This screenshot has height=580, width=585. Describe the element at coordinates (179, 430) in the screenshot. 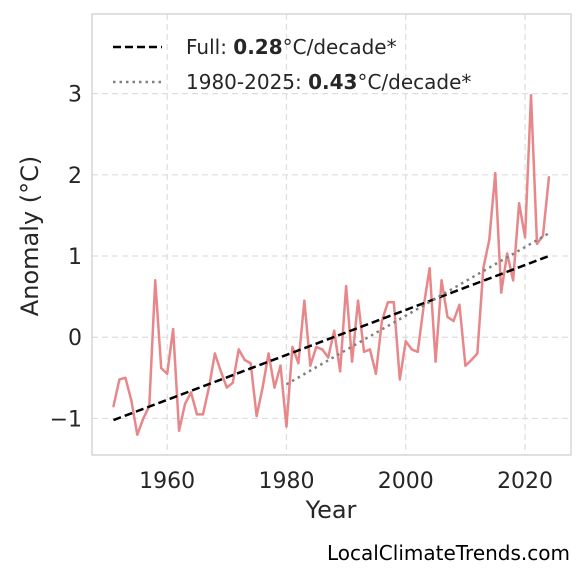

I see `data-point-1962` at that location.